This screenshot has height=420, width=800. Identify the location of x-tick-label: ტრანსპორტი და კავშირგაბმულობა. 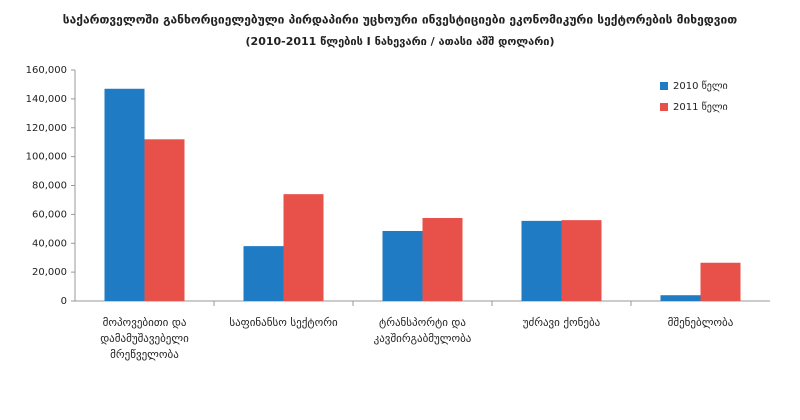
(422, 330).